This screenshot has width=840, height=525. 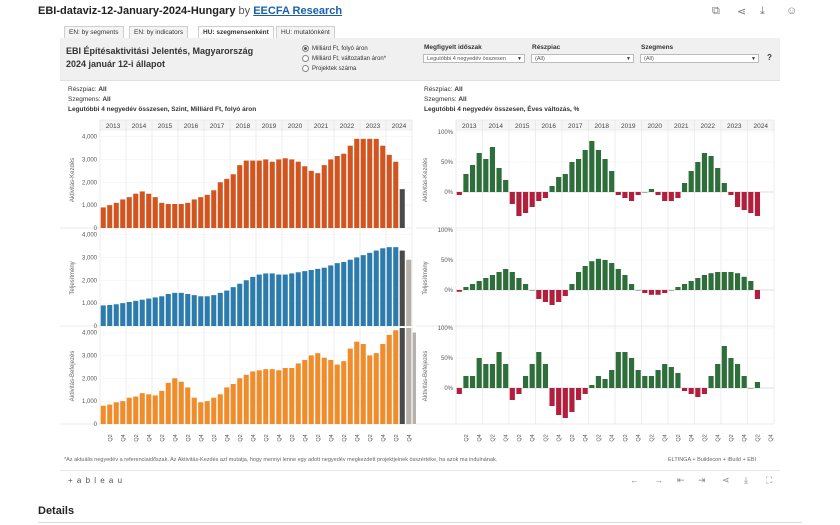 What do you see at coordinates (90, 356) in the screenshot?
I see `y-tick-label: 3,000` at bounding box center [90, 356].